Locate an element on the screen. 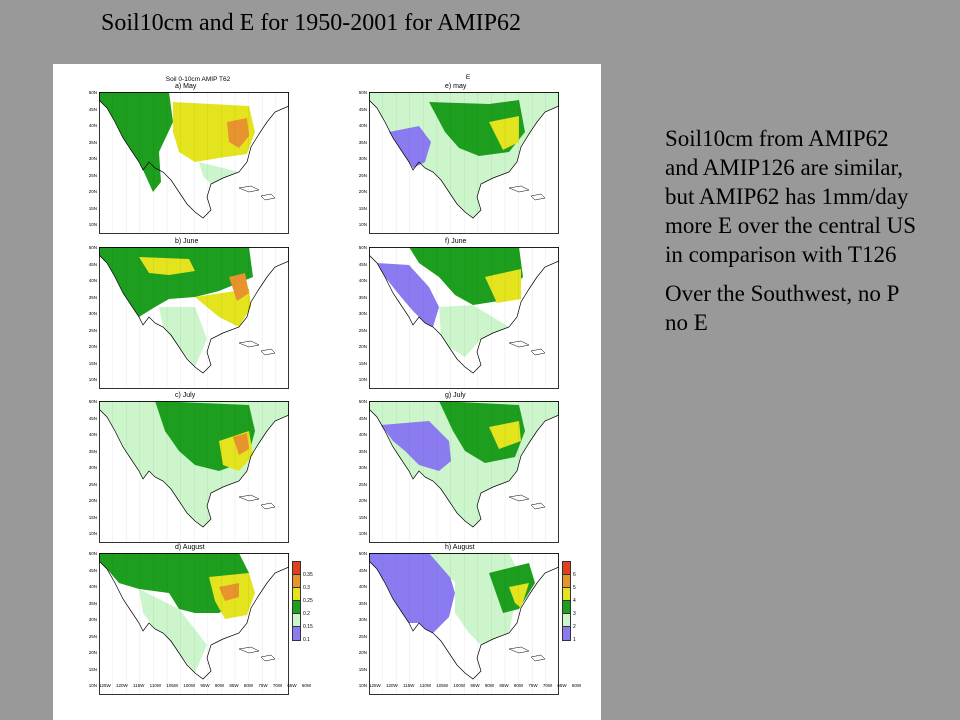 The image size is (960, 720). e-panel-label-0: e) may is located at coordinates (456, 86).